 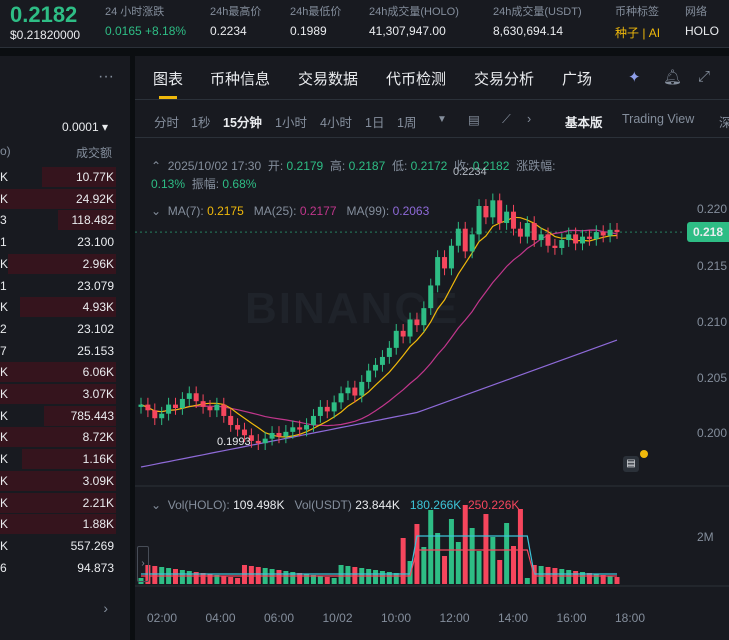 I want to click on orderbook-row: K 3.07K, so click(x=62, y=394).